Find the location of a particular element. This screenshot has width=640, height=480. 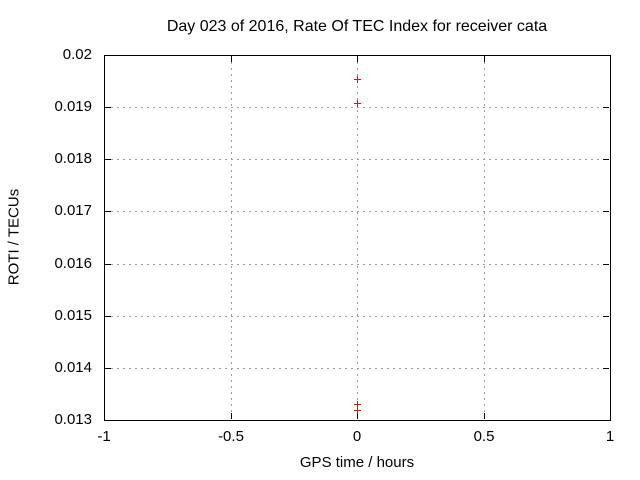

y-tick-label: 0.018 is located at coordinates (73, 158).